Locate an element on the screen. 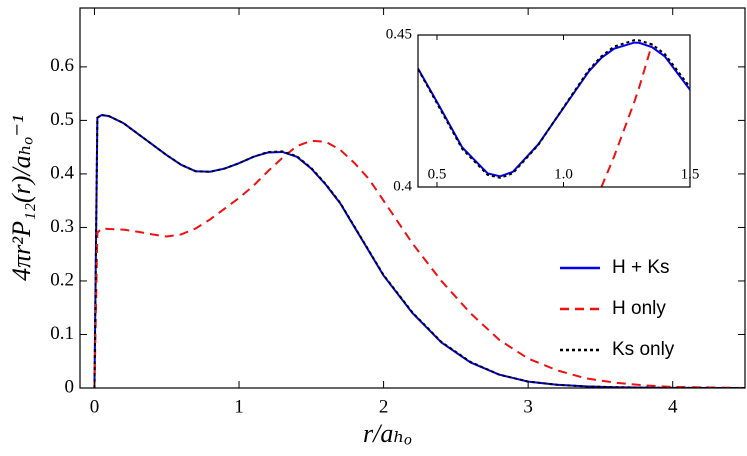  y-tick-label: 0.2 is located at coordinates (62, 279).